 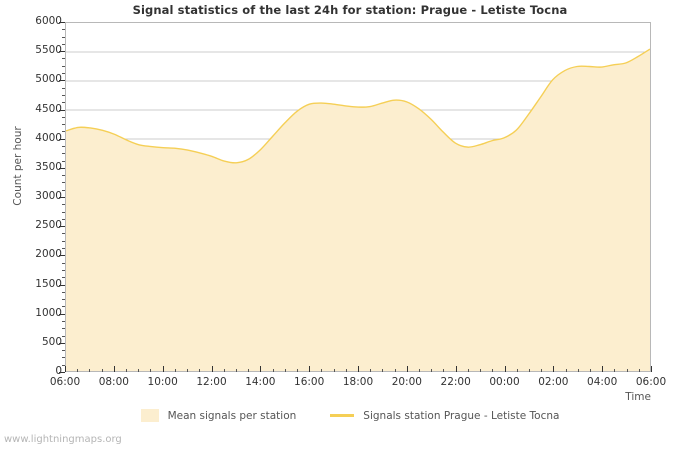 I want to click on x-tick-label: 20:00, so click(x=406, y=382).